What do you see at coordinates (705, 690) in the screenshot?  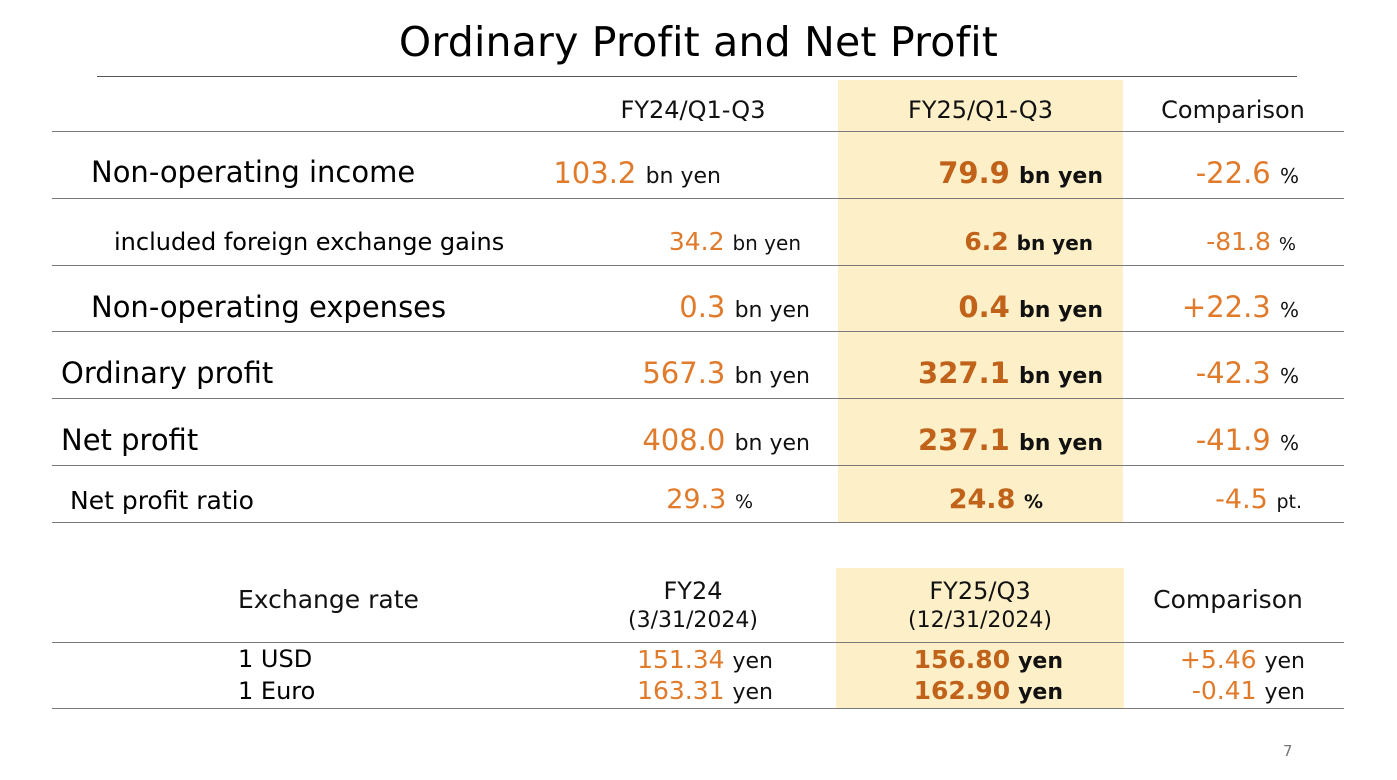 I see `fx-fy24-value: 163.31 yen` at bounding box center [705, 690].